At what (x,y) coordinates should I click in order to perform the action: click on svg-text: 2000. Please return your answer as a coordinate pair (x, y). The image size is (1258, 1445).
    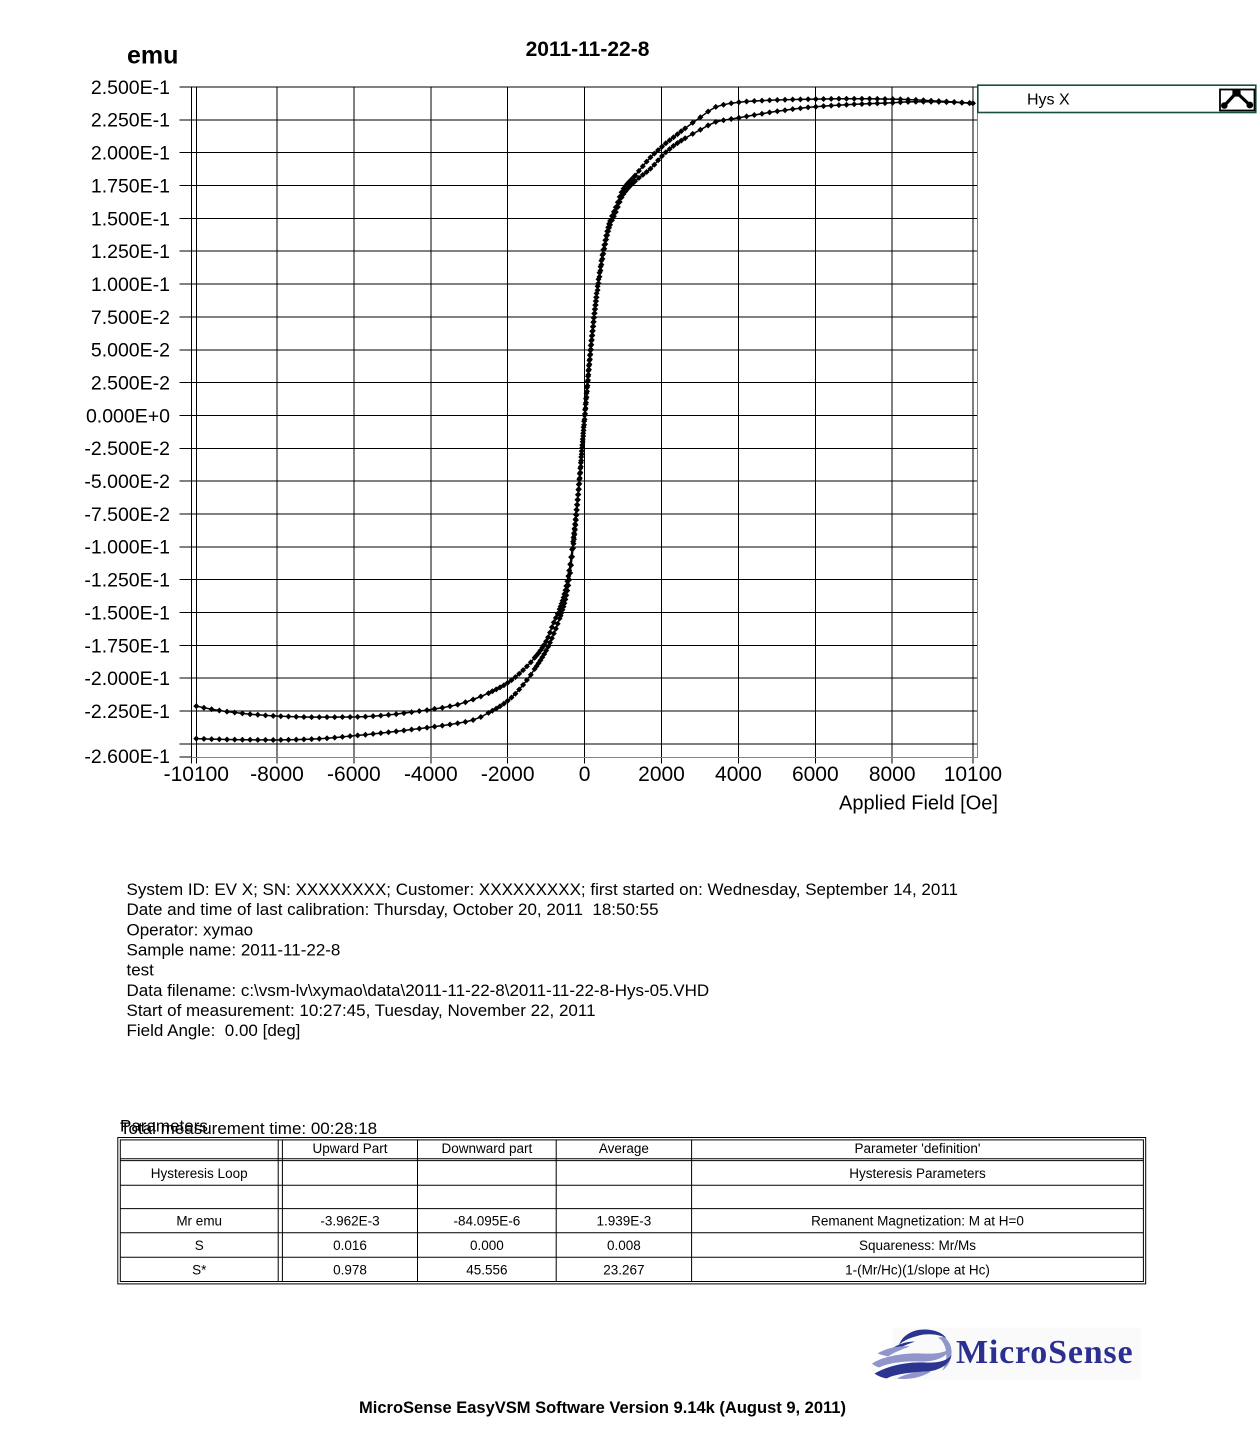
    Looking at the image, I should click on (661, 774).